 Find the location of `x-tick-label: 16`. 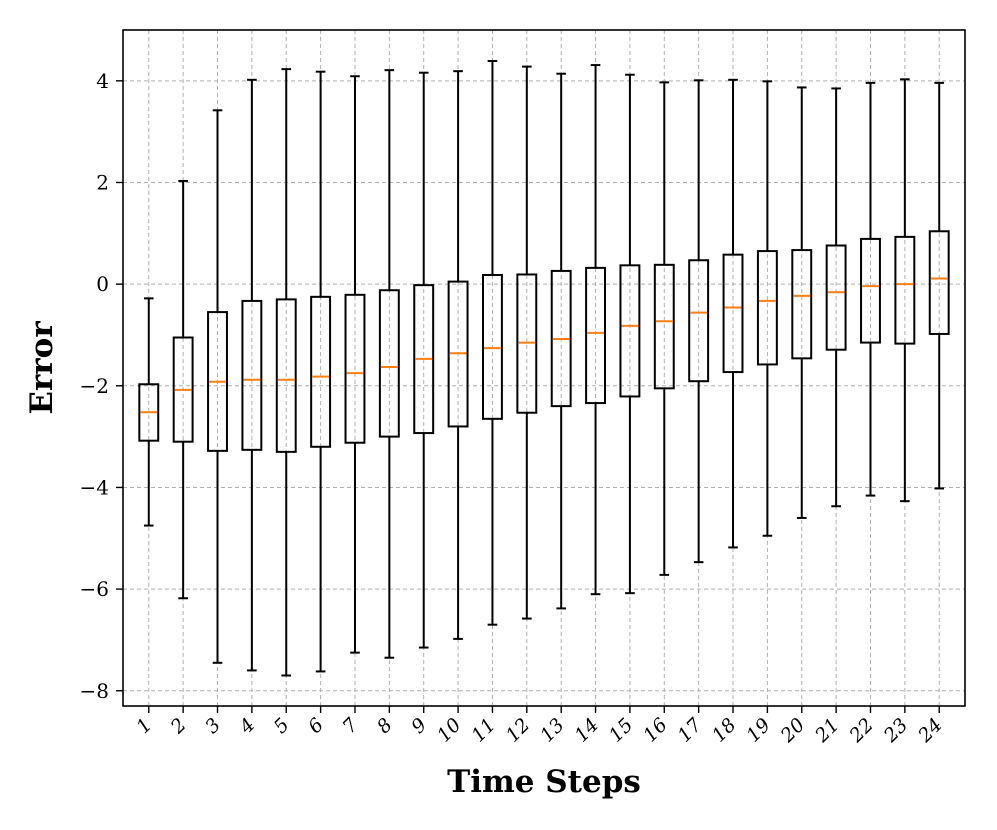

x-tick-label: 16 is located at coordinates (655, 730).